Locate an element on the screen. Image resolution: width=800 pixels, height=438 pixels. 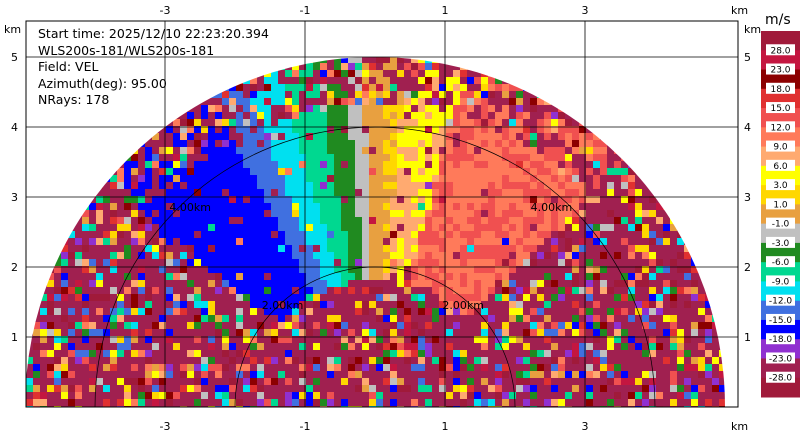
colorbar-label: 1.0 is located at coordinates (780, 205).